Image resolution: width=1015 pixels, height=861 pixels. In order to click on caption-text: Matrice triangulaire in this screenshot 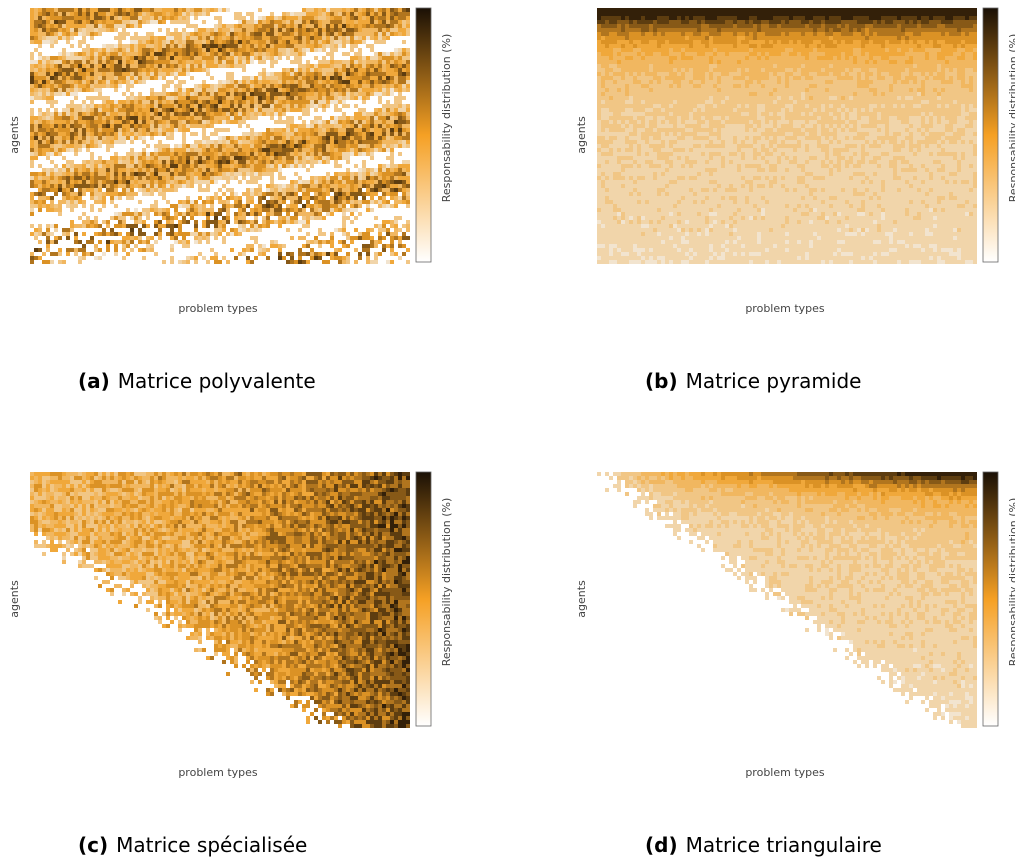, I will do `click(784, 845)`.